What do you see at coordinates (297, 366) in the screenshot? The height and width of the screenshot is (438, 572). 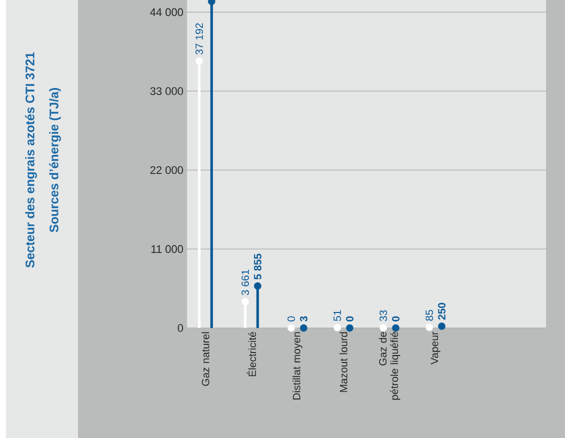 I see `x-tick-label: Distillat moyen` at bounding box center [297, 366].